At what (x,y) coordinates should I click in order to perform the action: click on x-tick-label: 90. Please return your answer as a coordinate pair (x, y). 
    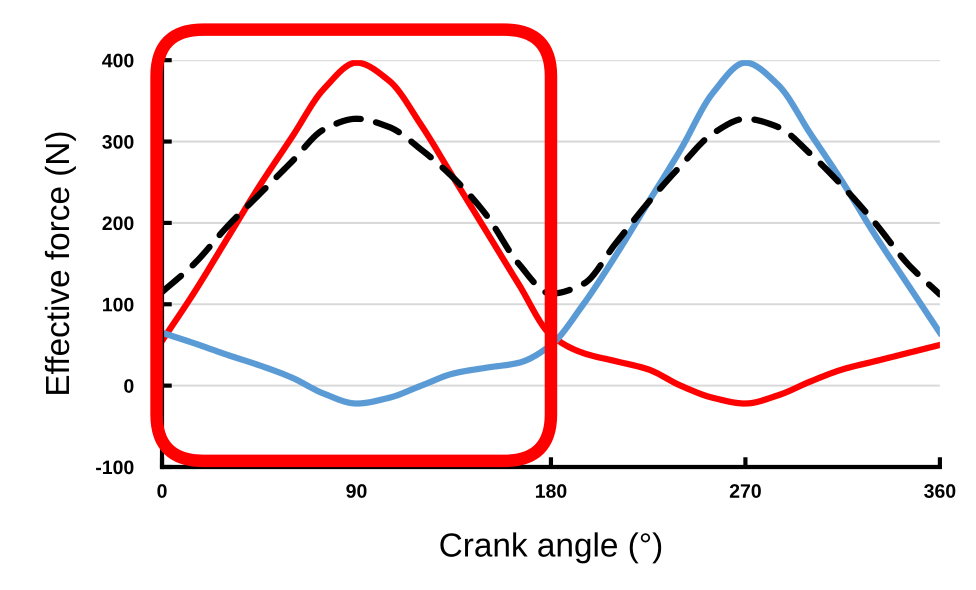
    Looking at the image, I should click on (356, 491).